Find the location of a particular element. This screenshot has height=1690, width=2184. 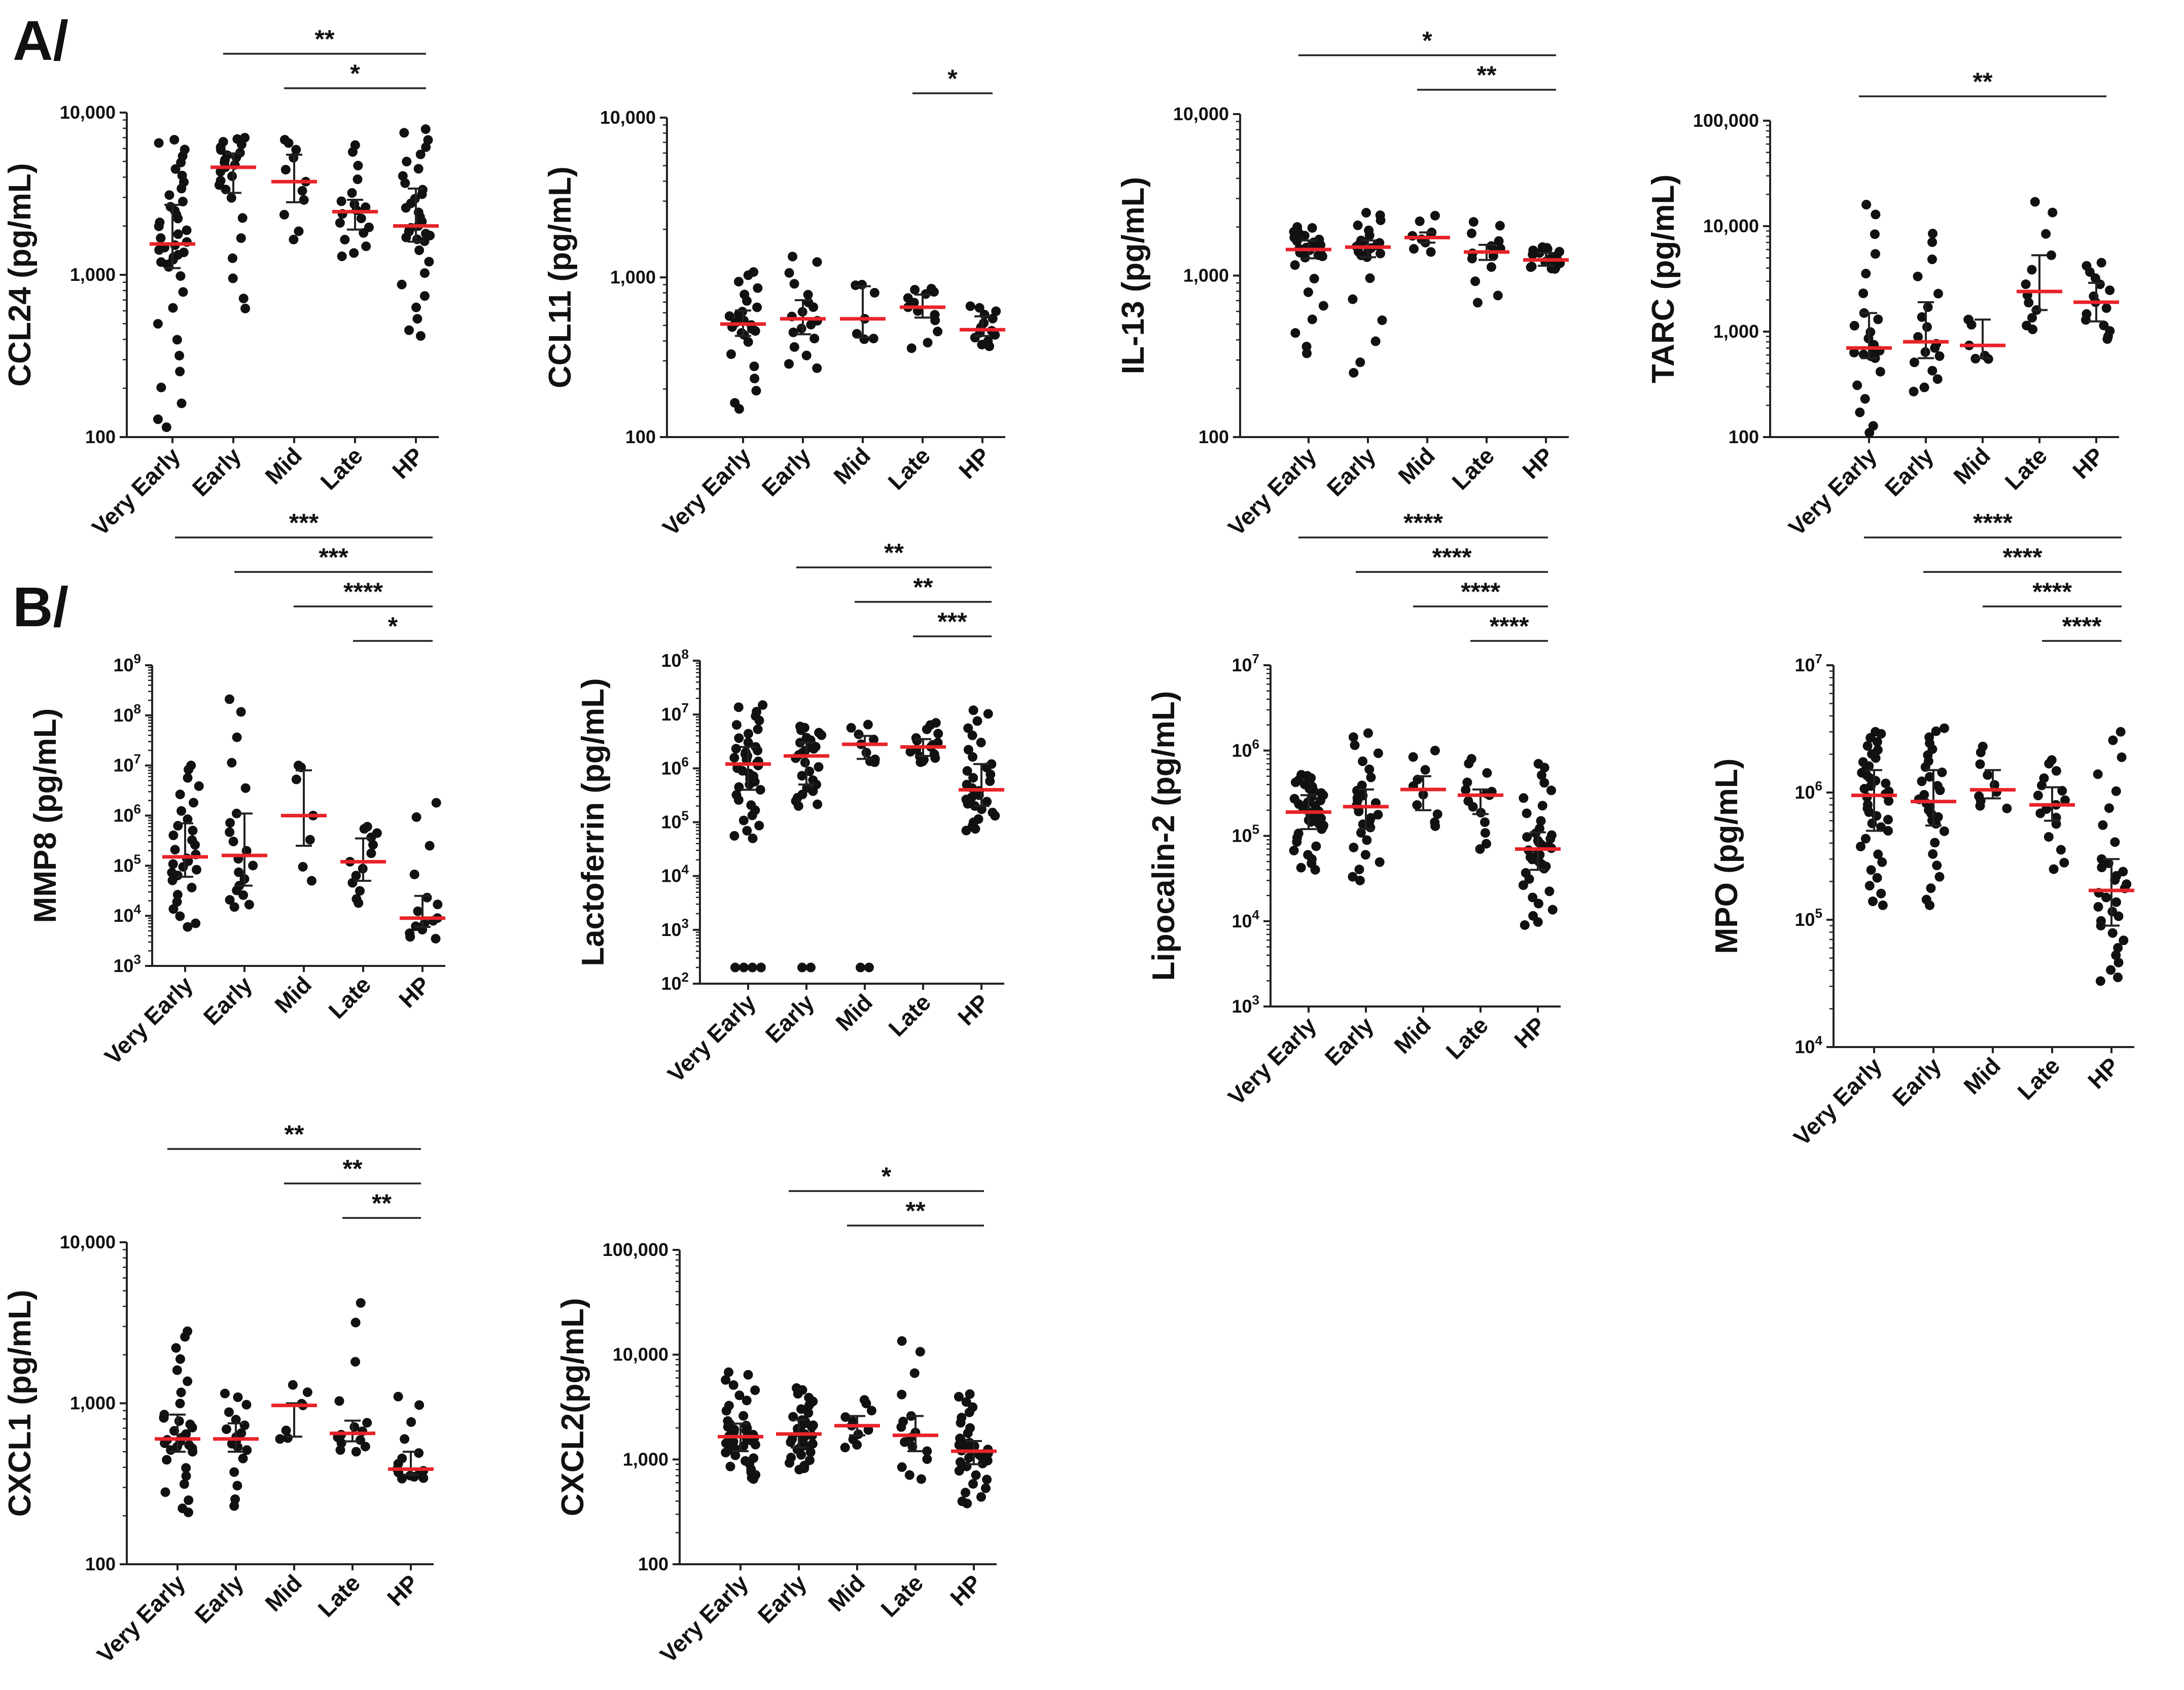

x-tick-label: Late is located at coordinates (2025, 468).